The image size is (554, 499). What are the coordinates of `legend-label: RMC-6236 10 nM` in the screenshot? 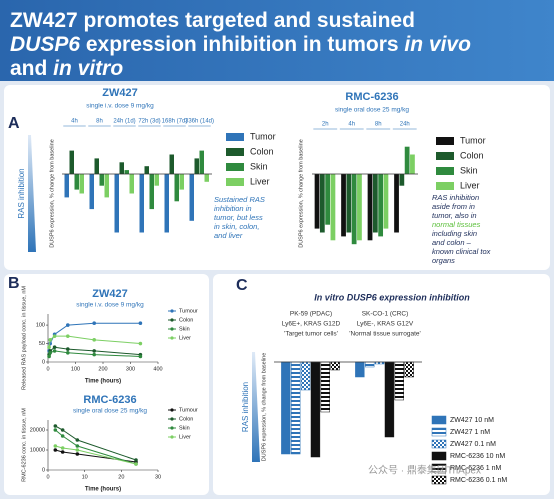 It's located at (477, 456).